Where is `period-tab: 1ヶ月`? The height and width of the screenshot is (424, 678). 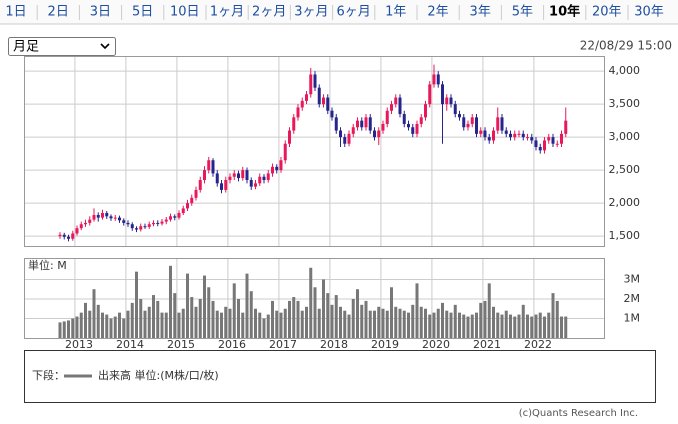 period-tab: 1ヶ月 is located at coordinates (227, 12).